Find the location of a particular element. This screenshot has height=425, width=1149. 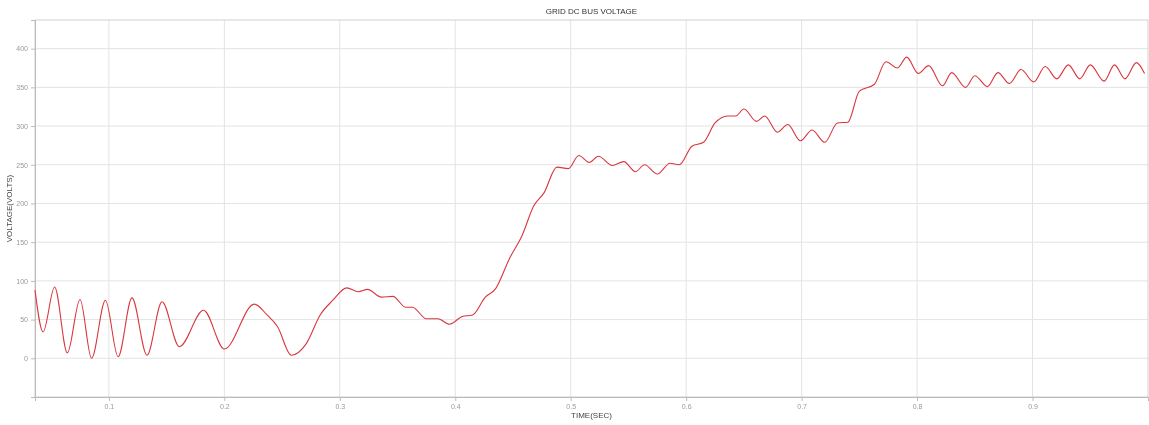

x-axis-title: TIME(SEC) is located at coordinates (592, 415).